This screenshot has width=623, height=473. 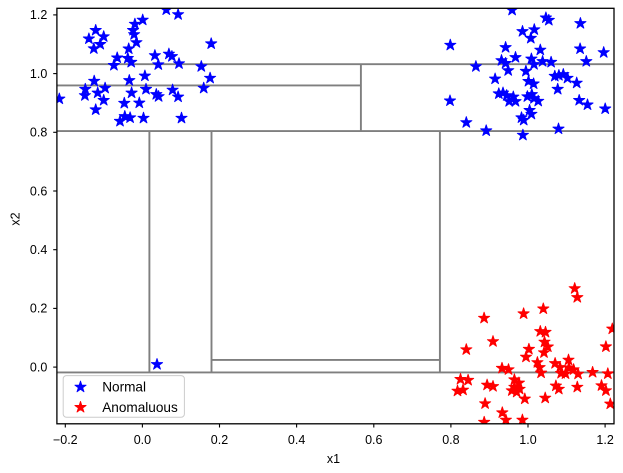 I want to click on svg-text: −0.2, so click(x=65, y=440).